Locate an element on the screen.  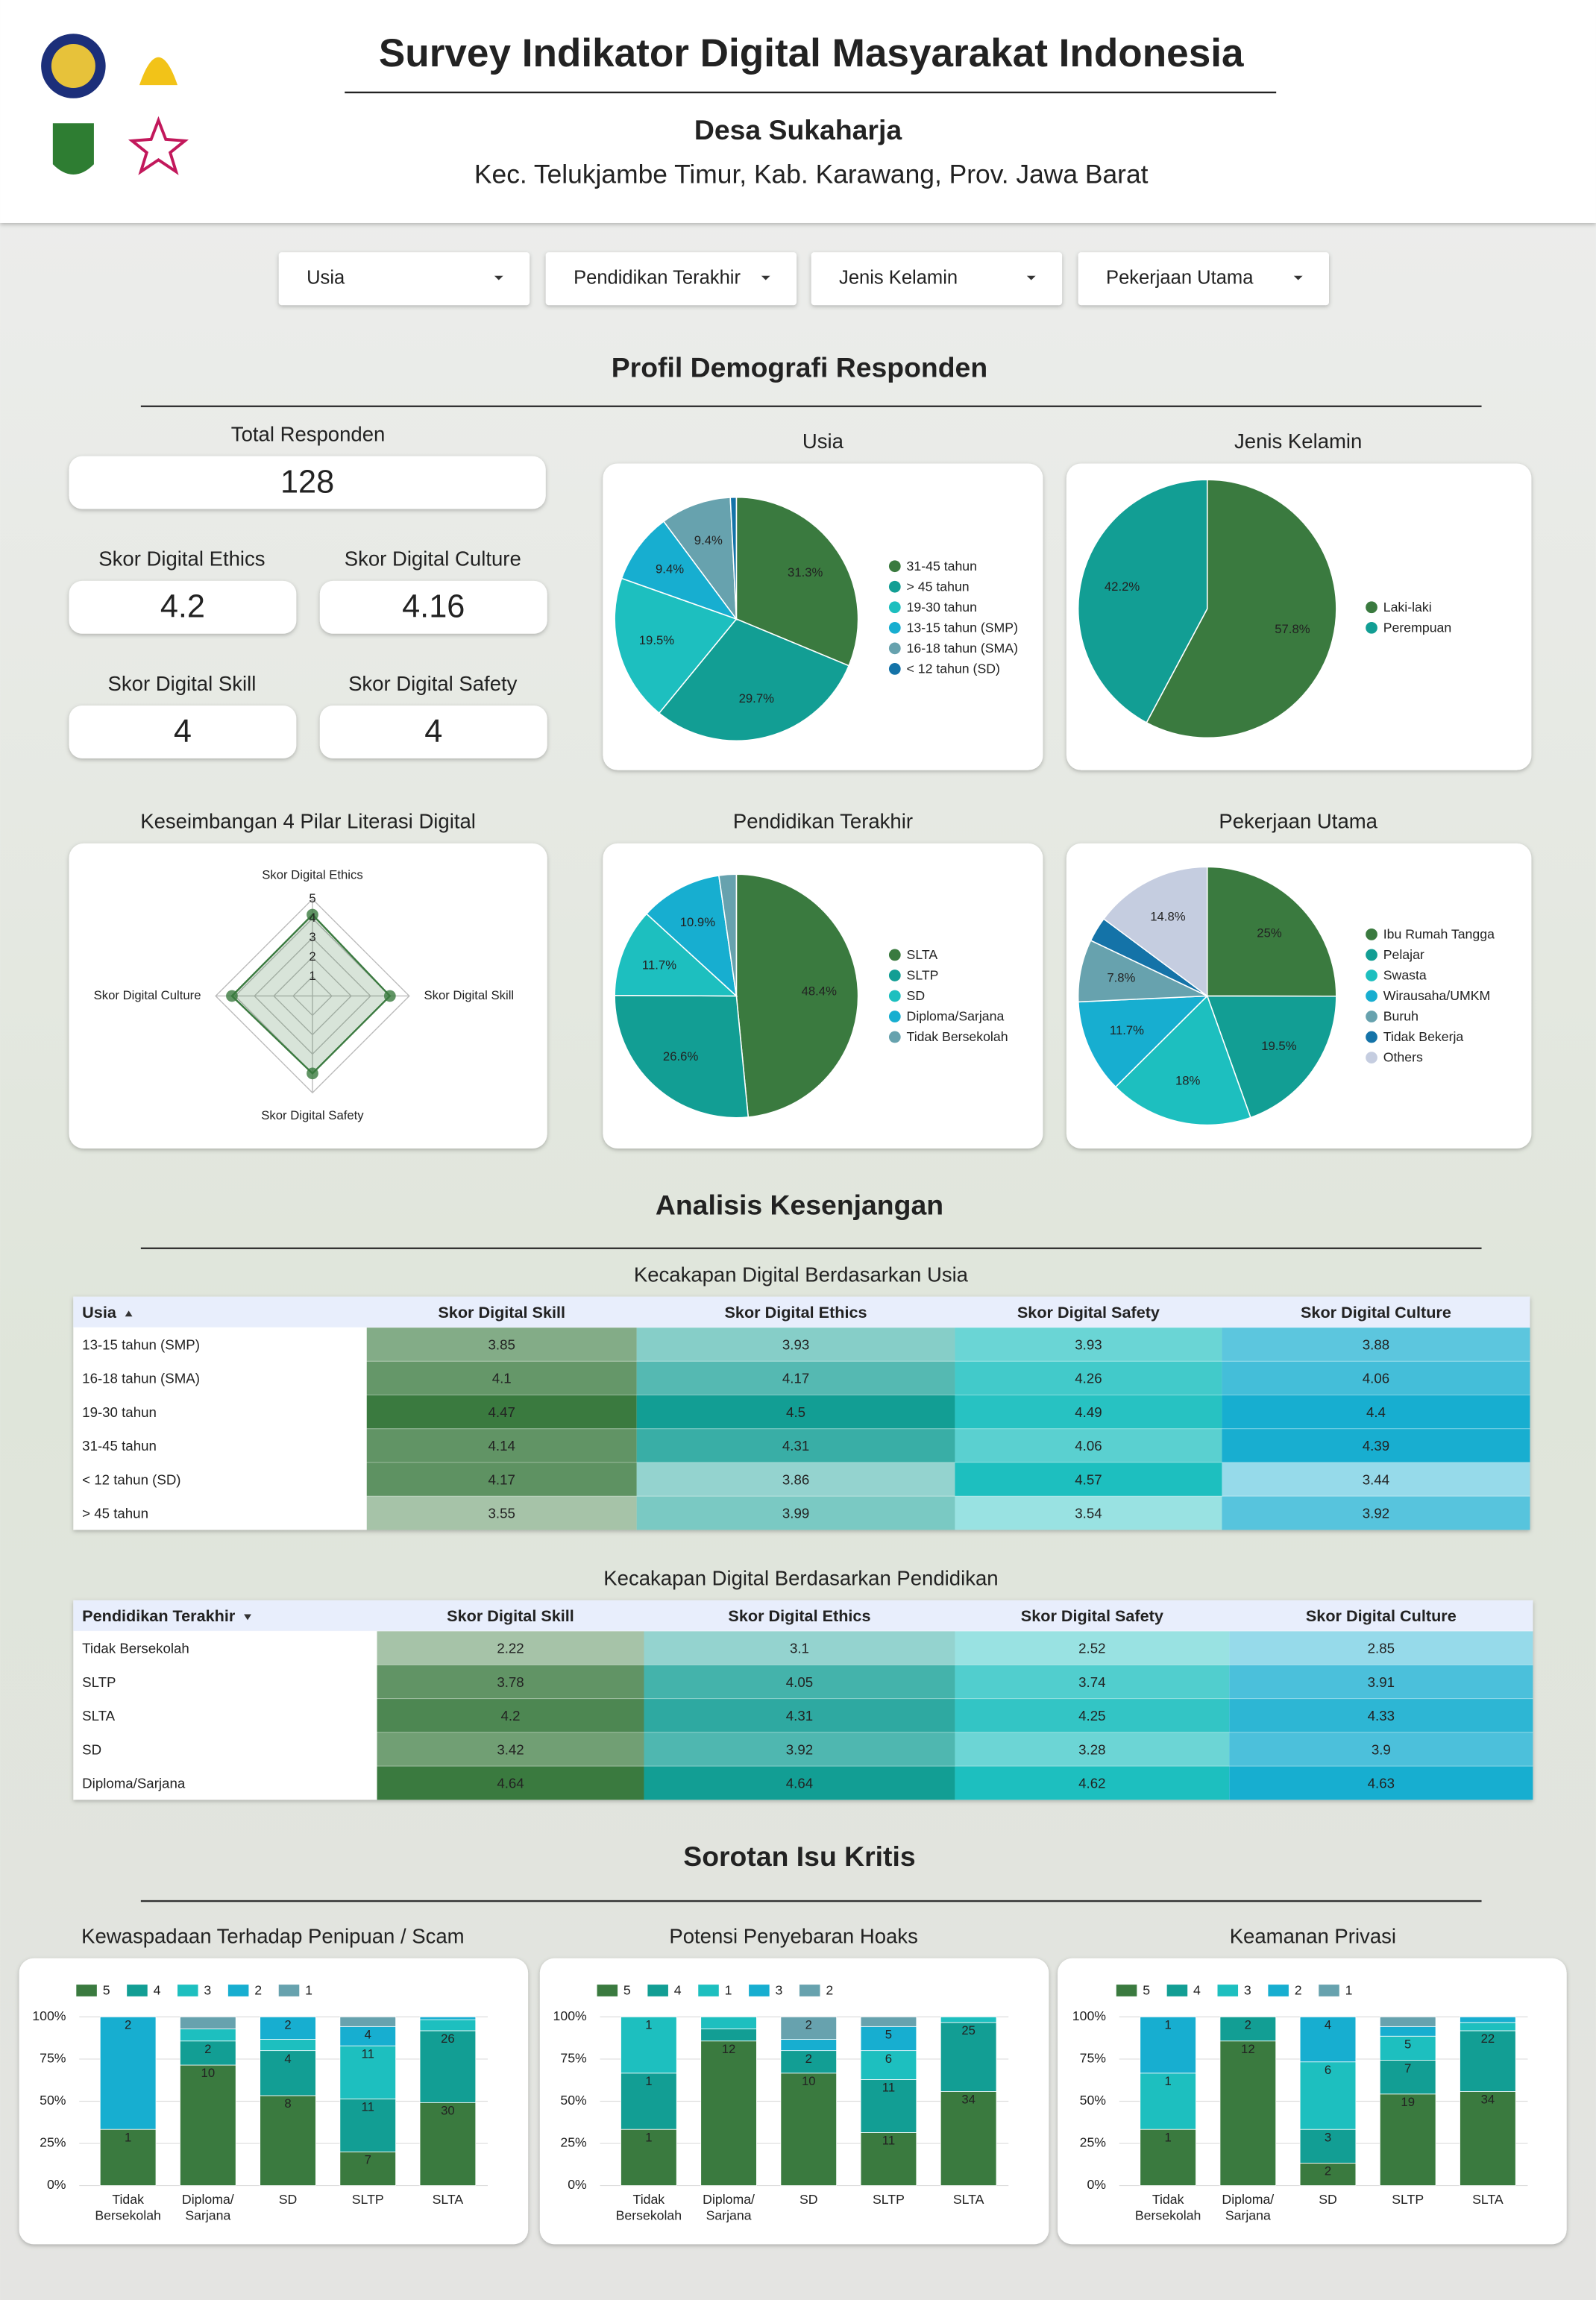
chart-title: Keamanan Privasi is located at coordinates (1313, 1935).